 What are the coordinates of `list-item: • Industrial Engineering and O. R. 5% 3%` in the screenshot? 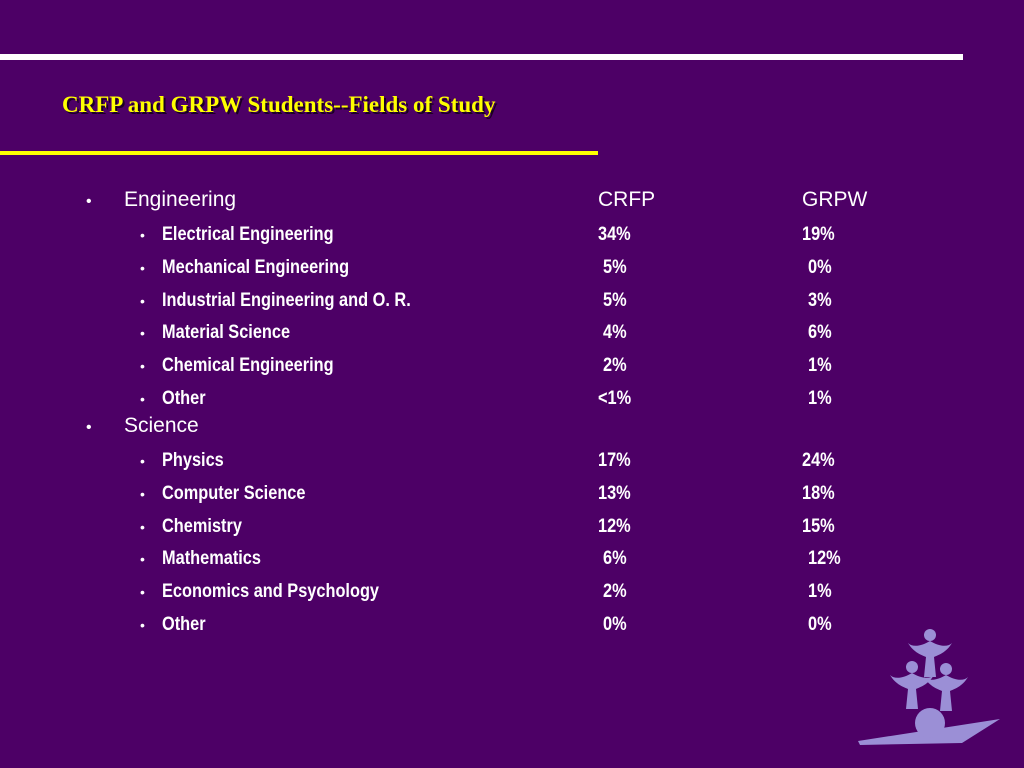 It's located at (512, 305).